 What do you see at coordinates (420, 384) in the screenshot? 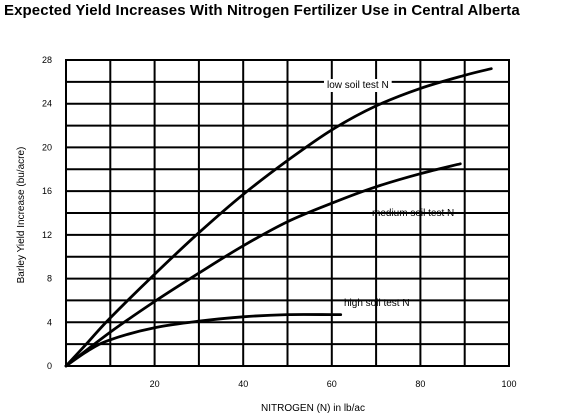
I see `x-tick-label: 80` at bounding box center [420, 384].